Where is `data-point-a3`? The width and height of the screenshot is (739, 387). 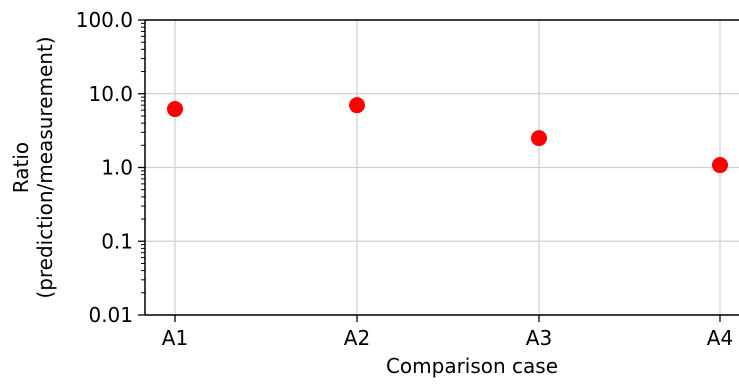
data-point-a3 is located at coordinates (539, 138).